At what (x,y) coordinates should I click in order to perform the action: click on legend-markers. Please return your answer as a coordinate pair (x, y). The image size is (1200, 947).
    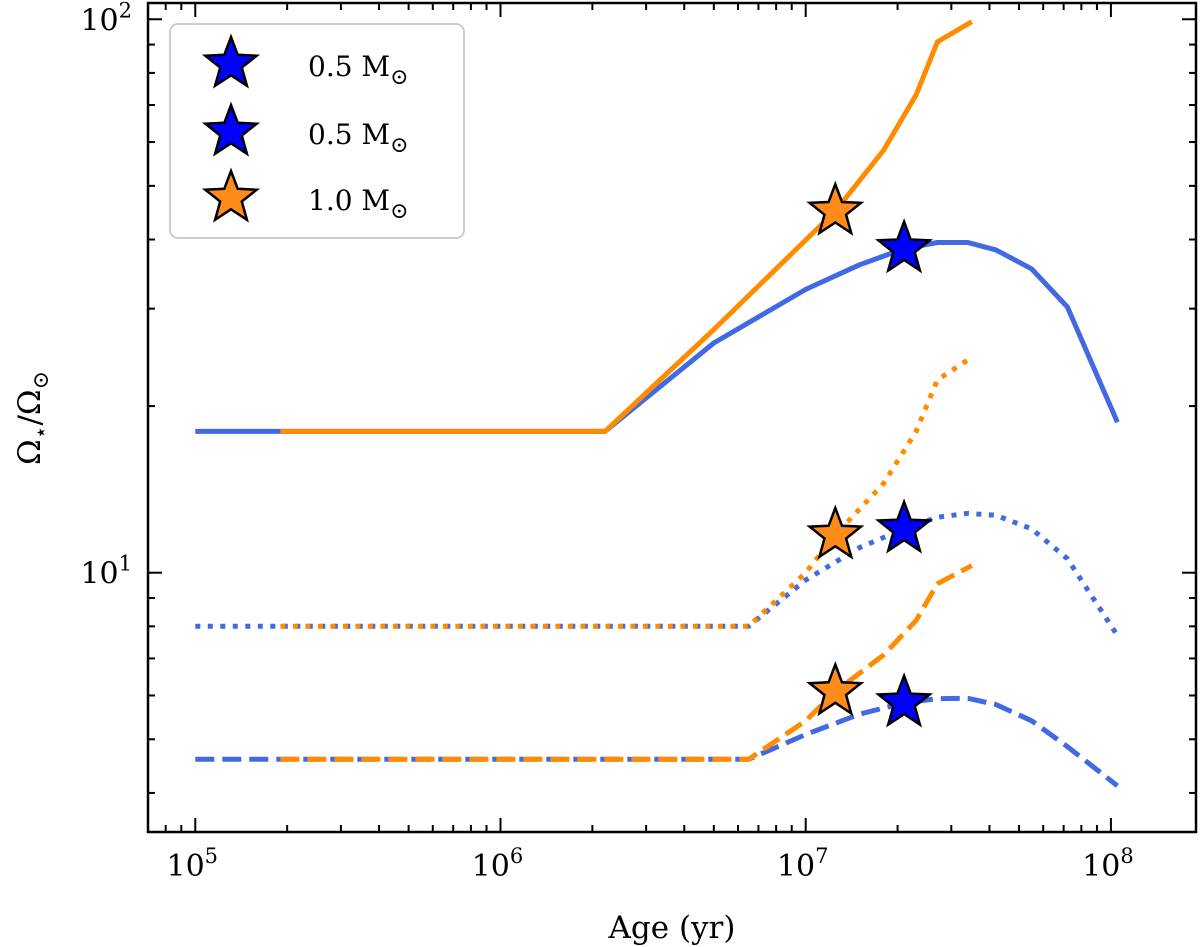
    Looking at the image, I should click on (231, 128).